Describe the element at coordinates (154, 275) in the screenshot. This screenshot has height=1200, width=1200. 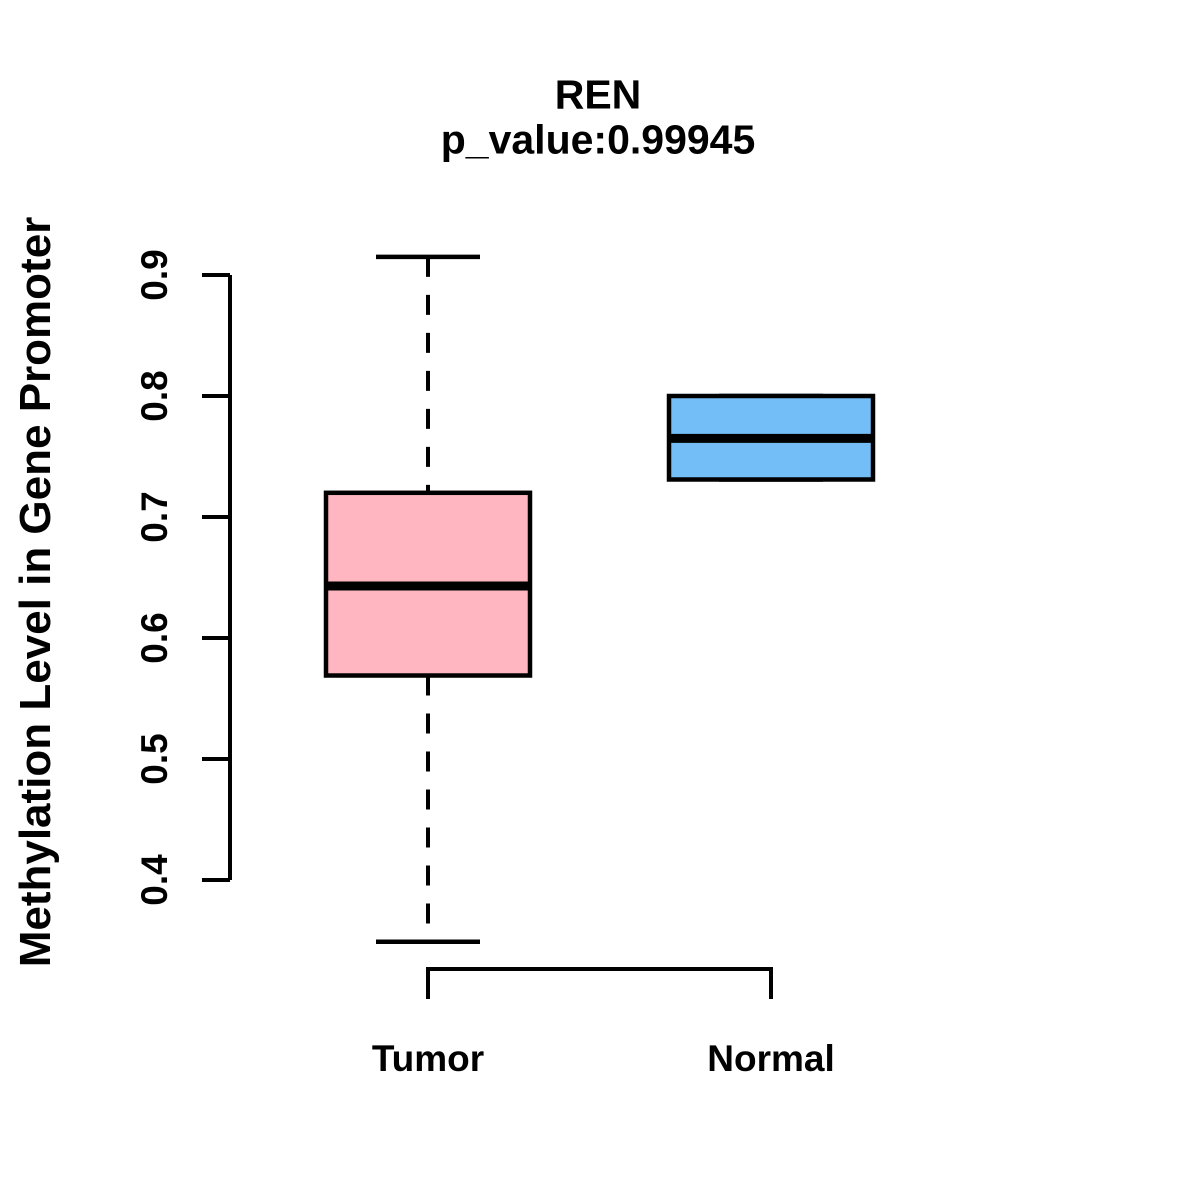
I see `y-tick-label: 0.9` at that location.